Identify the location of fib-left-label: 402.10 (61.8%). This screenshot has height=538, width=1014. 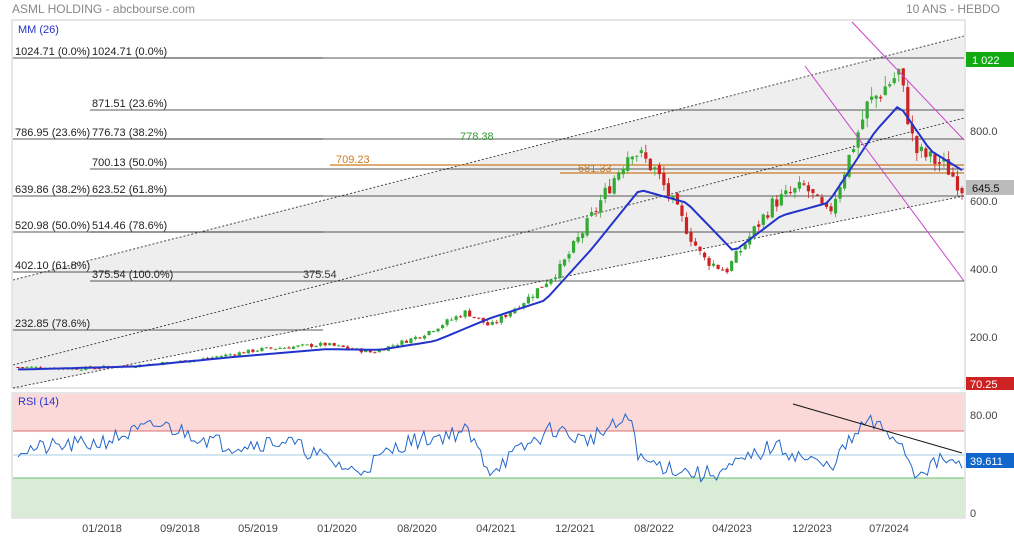
(52, 266).